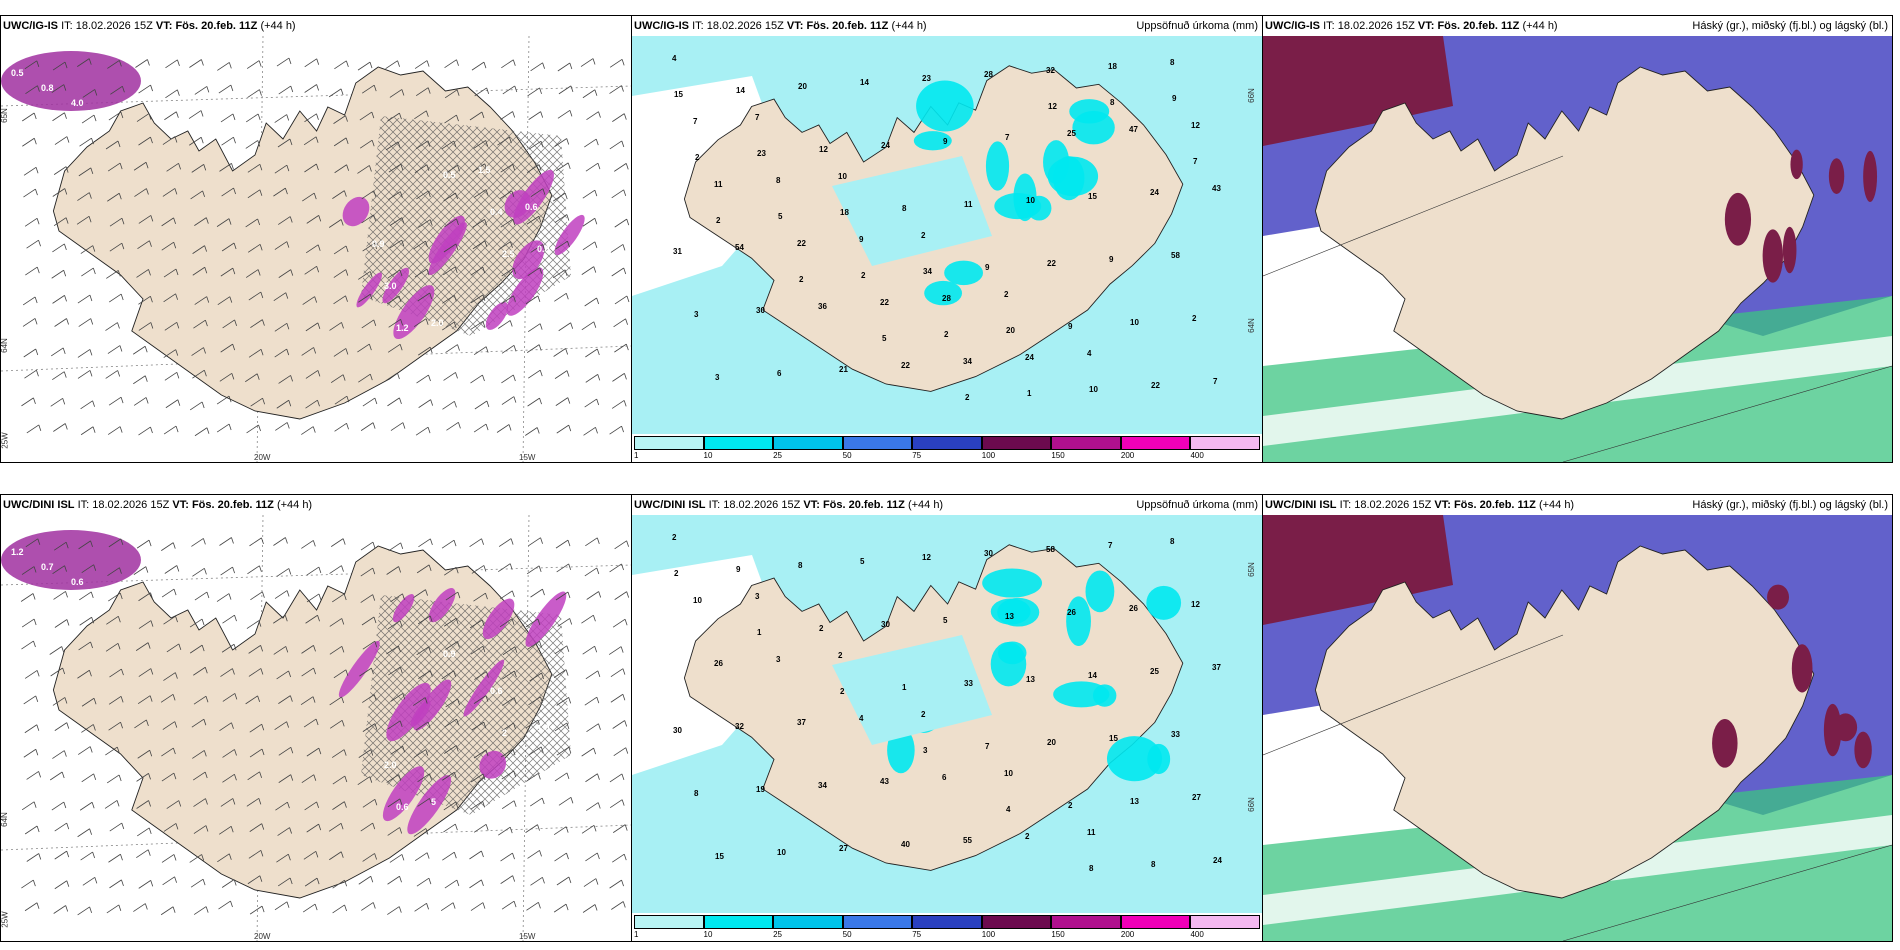 This screenshot has height=950, width=1900. I want to click on precip-value: 20, so click(1051, 742).